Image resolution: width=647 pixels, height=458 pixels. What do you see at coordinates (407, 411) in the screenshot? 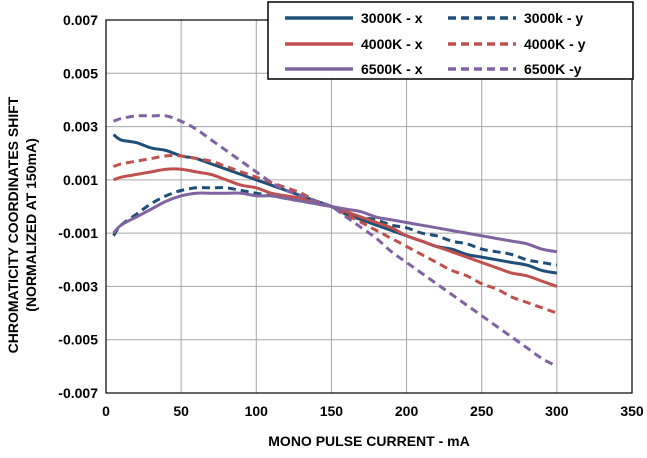
I see `x-tick-label: 200` at bounding box center [407, 411].